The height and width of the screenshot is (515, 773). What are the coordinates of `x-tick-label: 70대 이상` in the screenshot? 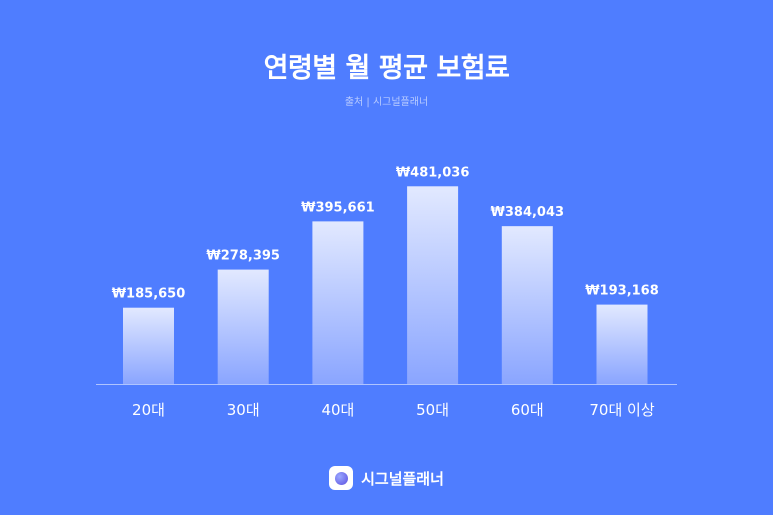 It's located at (621, 410).